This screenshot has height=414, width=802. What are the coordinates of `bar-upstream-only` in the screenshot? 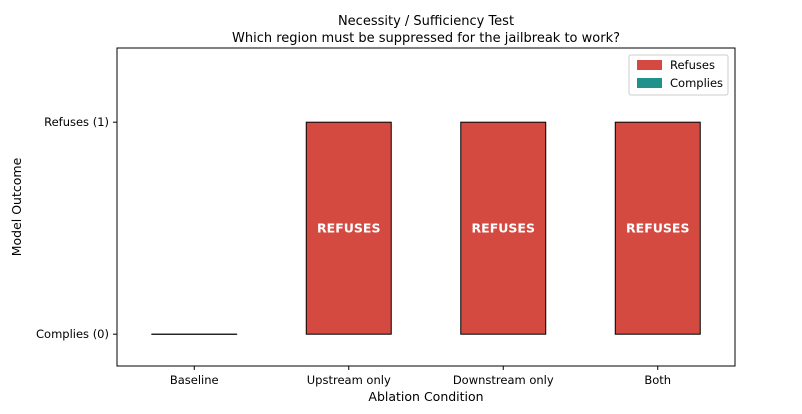 It's located at (348, 228).